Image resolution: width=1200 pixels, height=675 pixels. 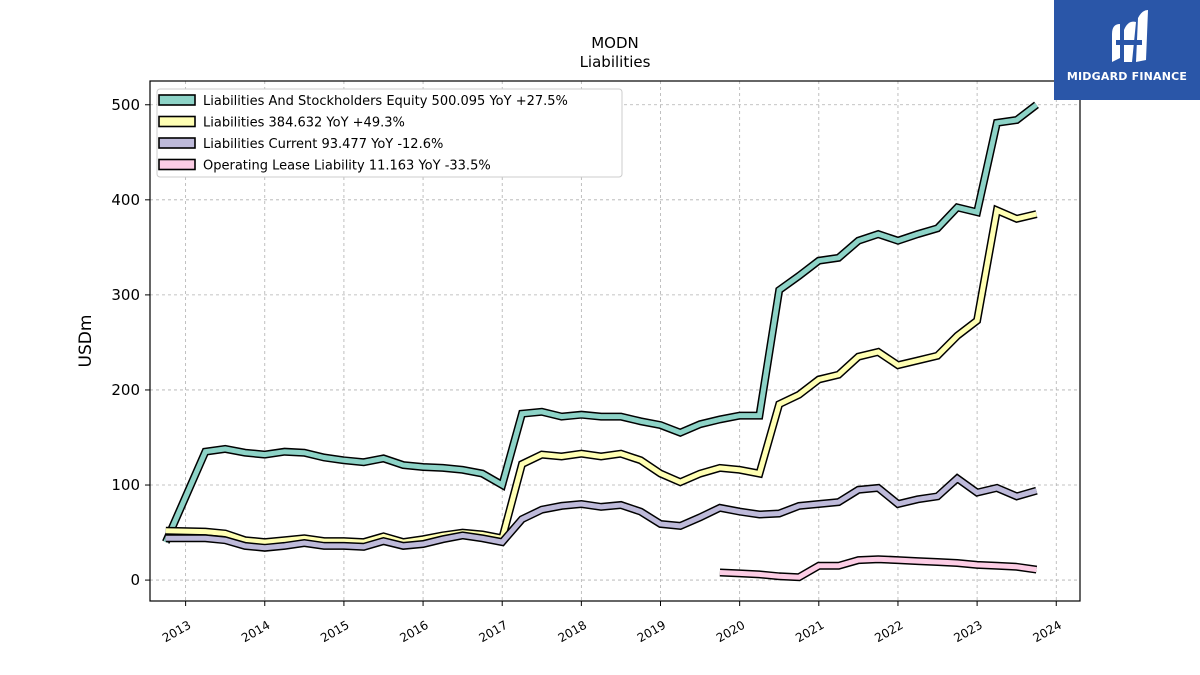 What do you see at coordinates (809, 631) in the screenshot?
I see `x-tick-label: 2021` at bounding box center [809, 631].